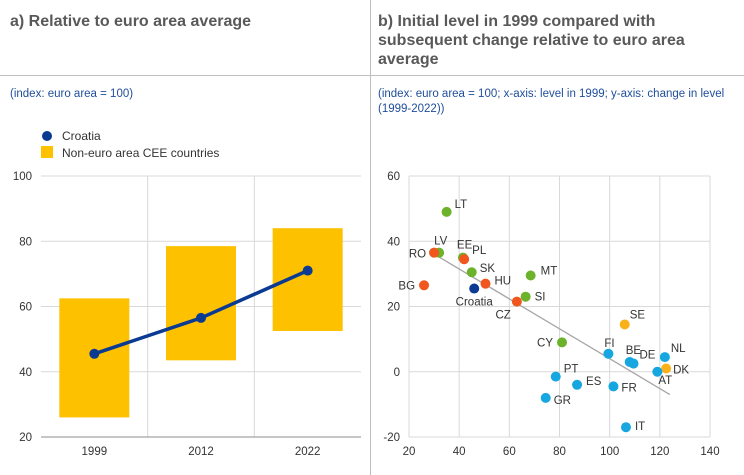 This screenshot has height=475, width=744. What do you see at coordinates (545, 343) in the screenshot?
I see `point-label: CY` at bounding box center [545, 343].